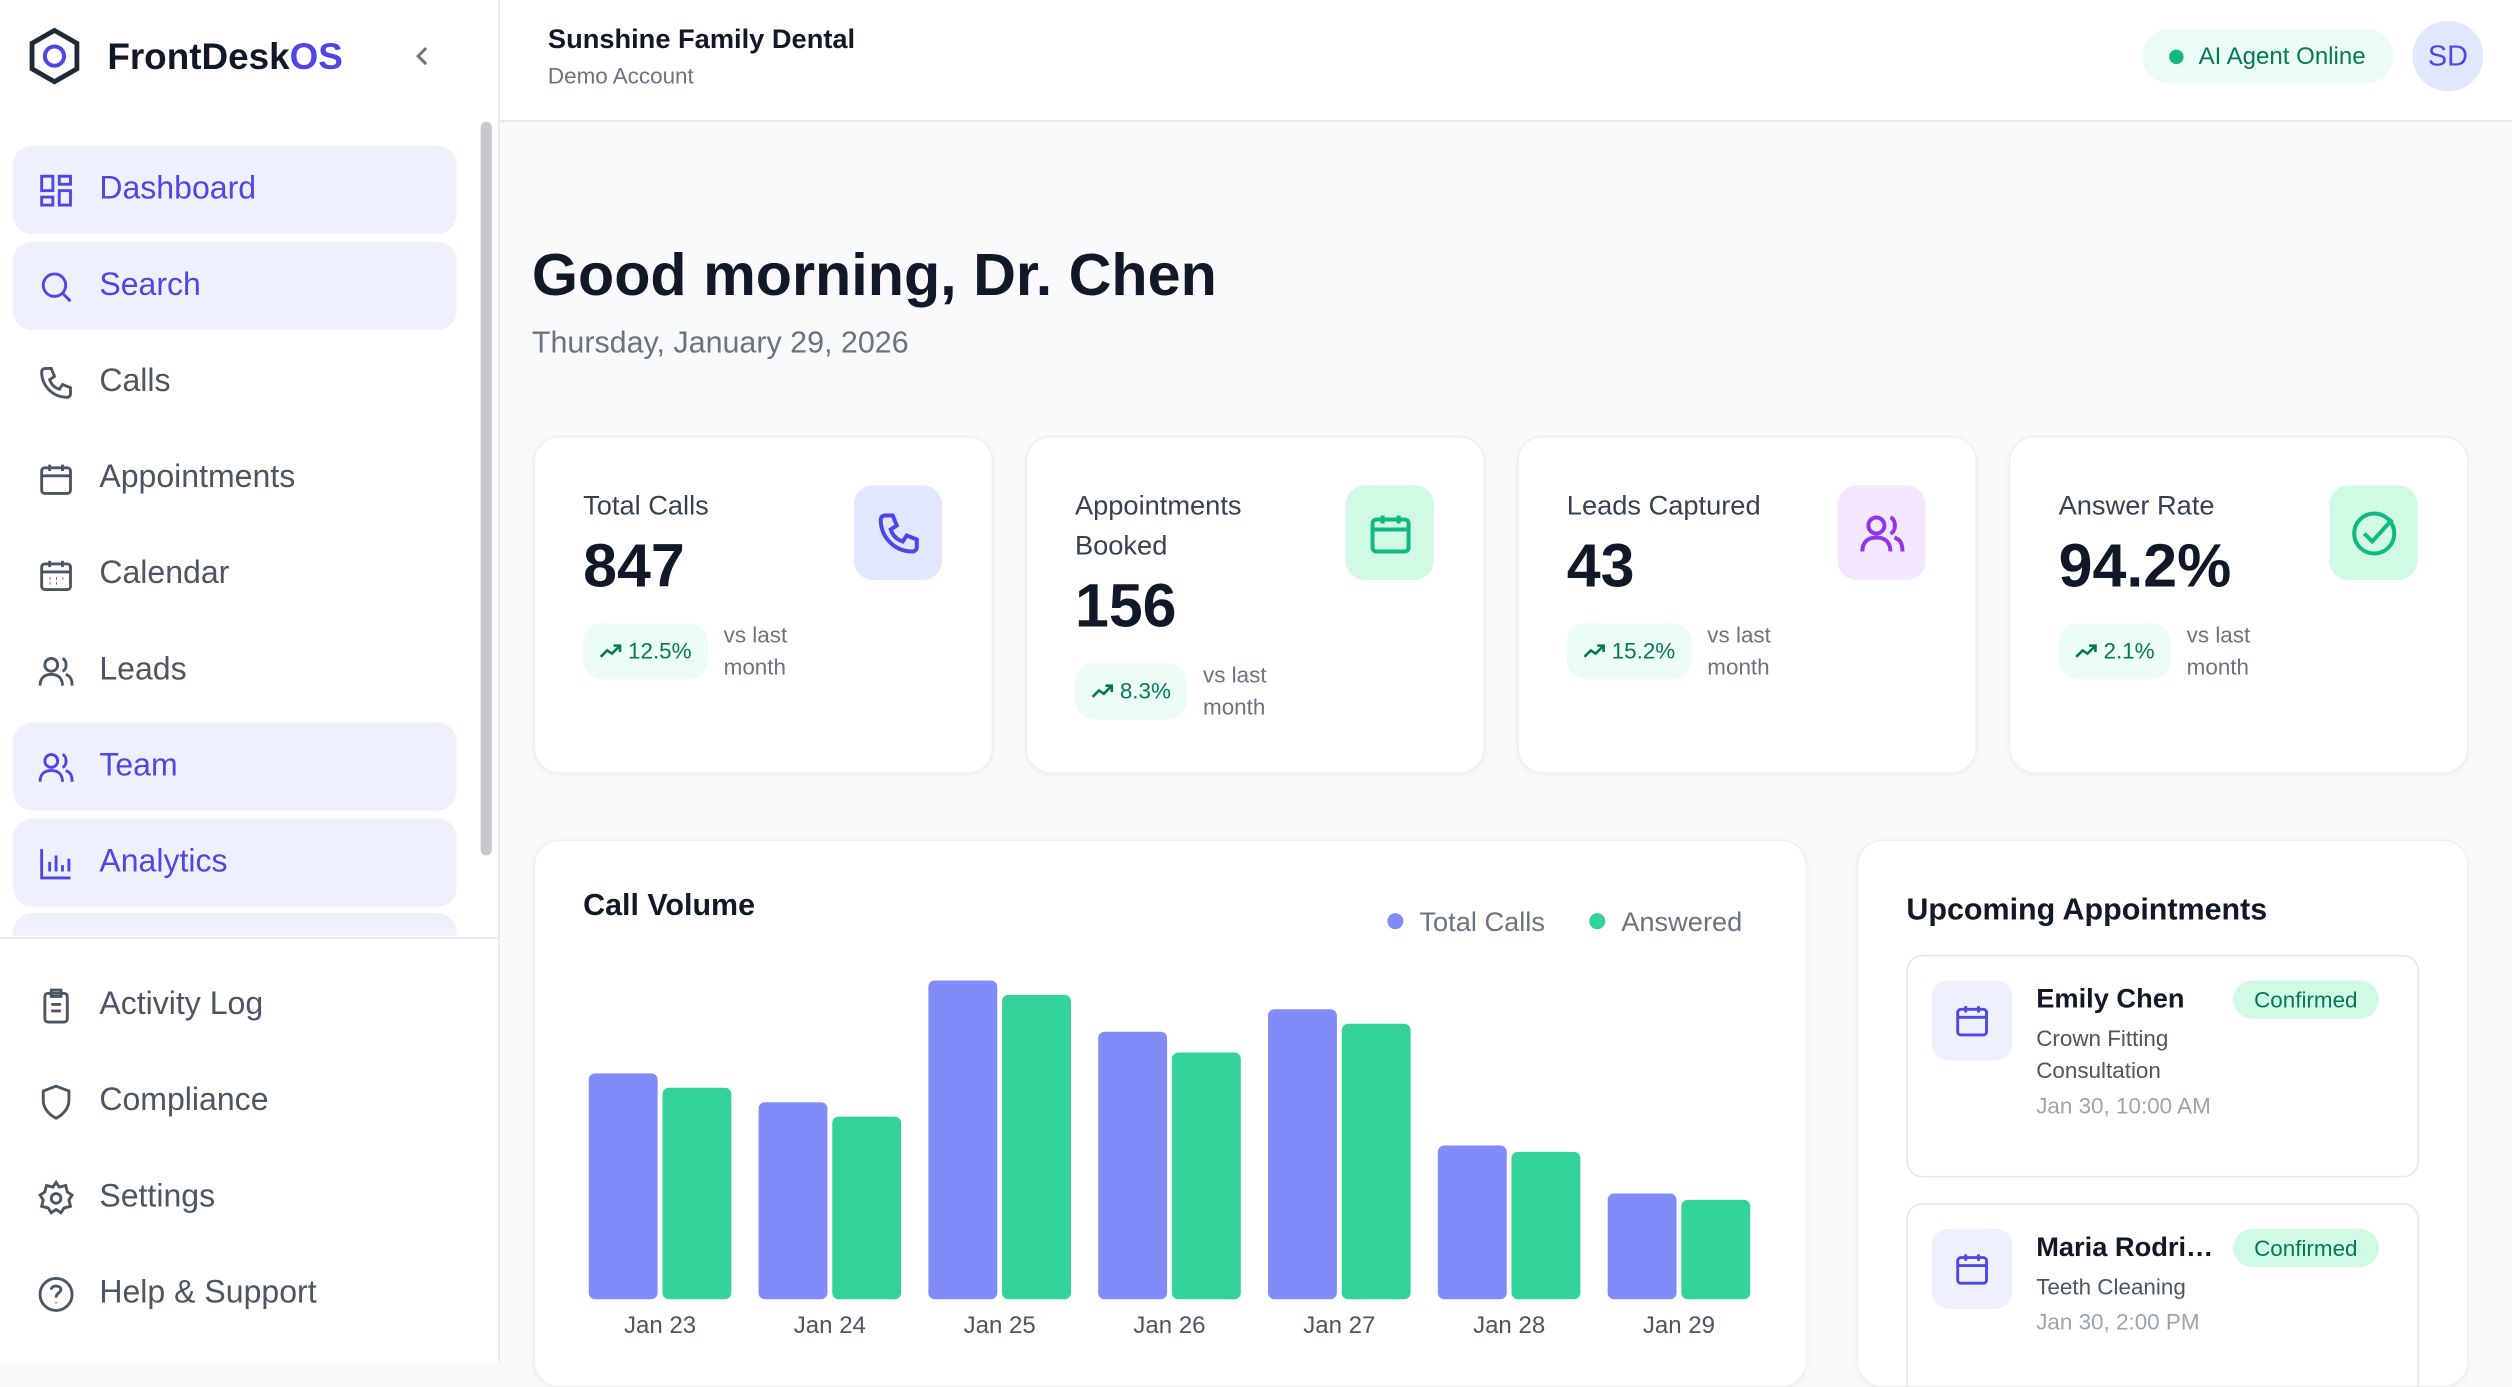 Image resolution: width=2512 pixels, height=1387 pixels. I want to click on x-tick-label: Jan 28, so click(1509, 1325).